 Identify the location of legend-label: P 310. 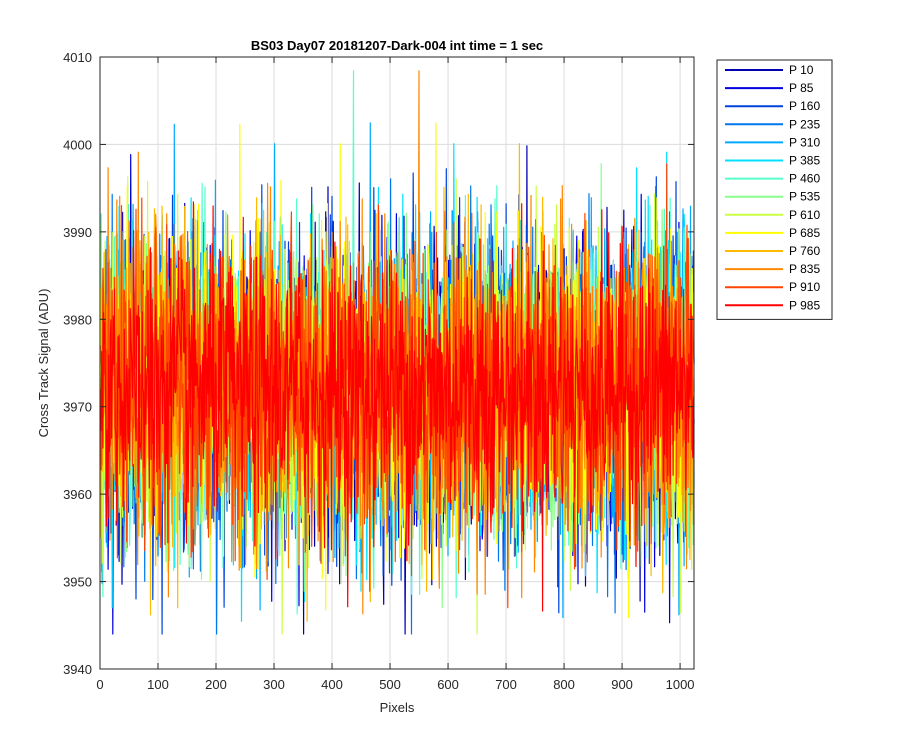
(804, 142).